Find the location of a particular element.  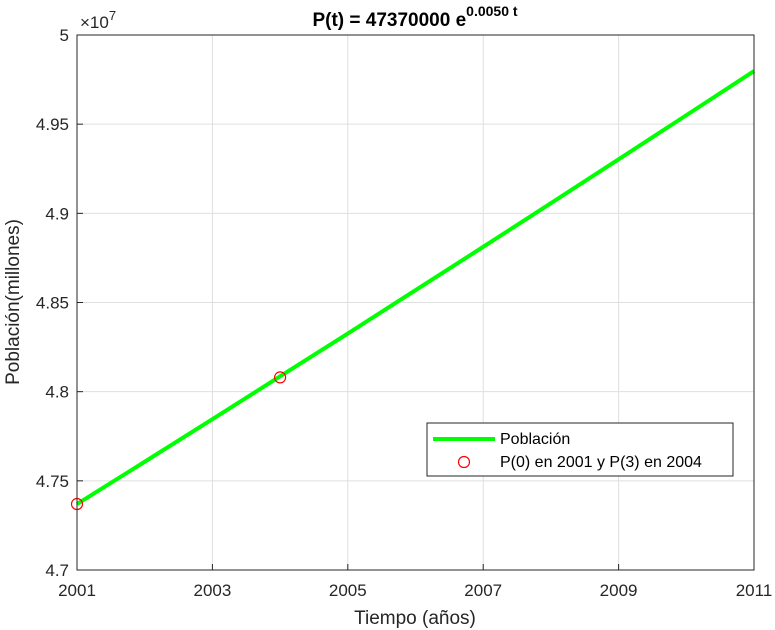

y-tick-label: 4.85 is located at coordinates (52, 303).